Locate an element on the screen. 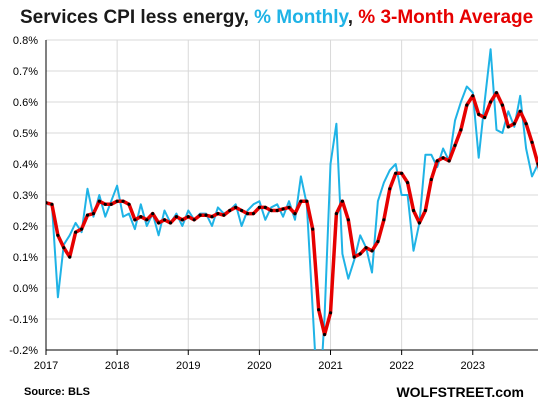  source-note: Source: BLS is located at coordinates (57, 392).